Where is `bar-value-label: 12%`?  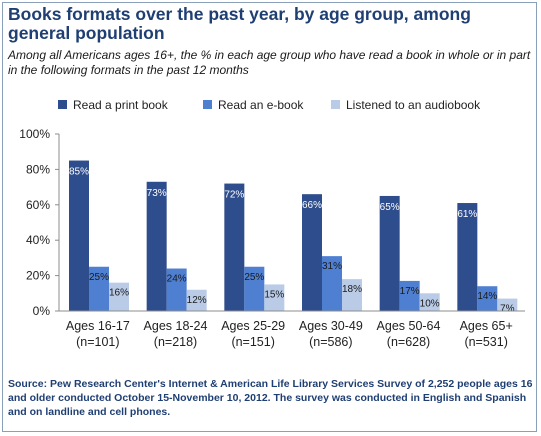
bar-value-label: 12% is located at coordinates (197, 300).